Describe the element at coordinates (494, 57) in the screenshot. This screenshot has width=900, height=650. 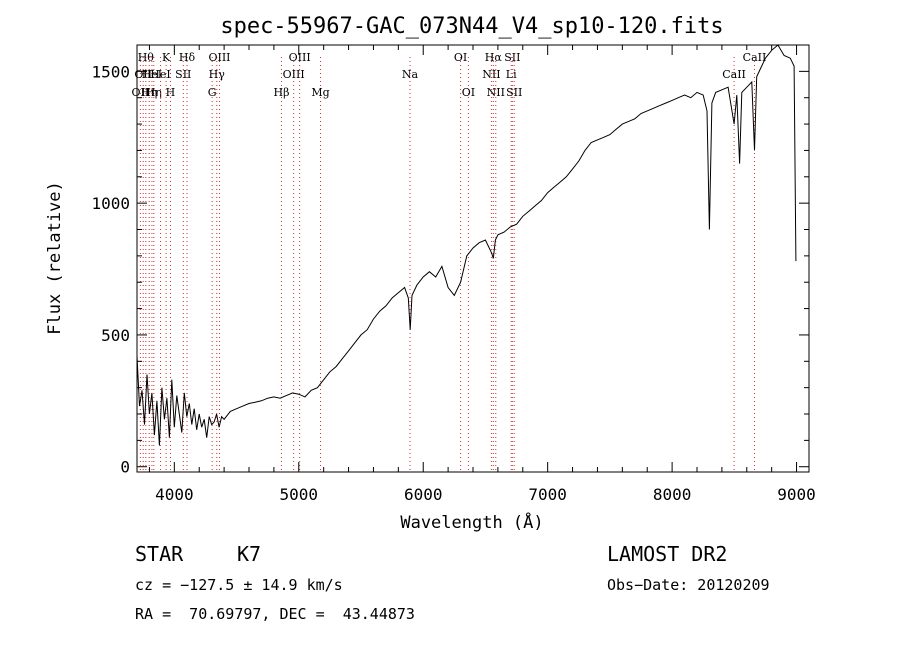
I see `line-marker-label: Hα` at that location.